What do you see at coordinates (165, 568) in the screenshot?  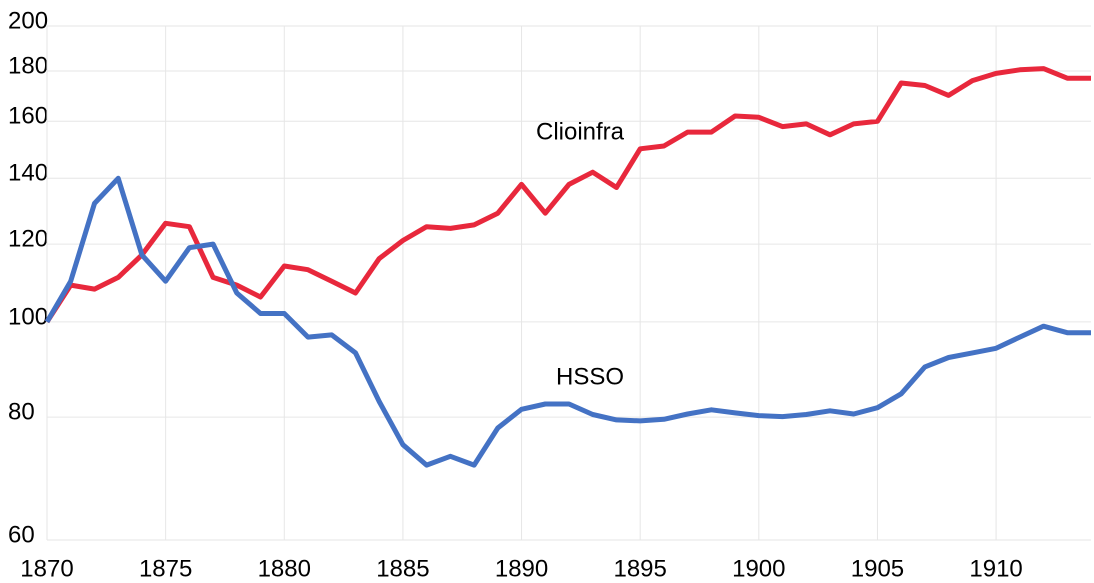 I see `x-tick-label: 1875` at bounding box center [165, 568].